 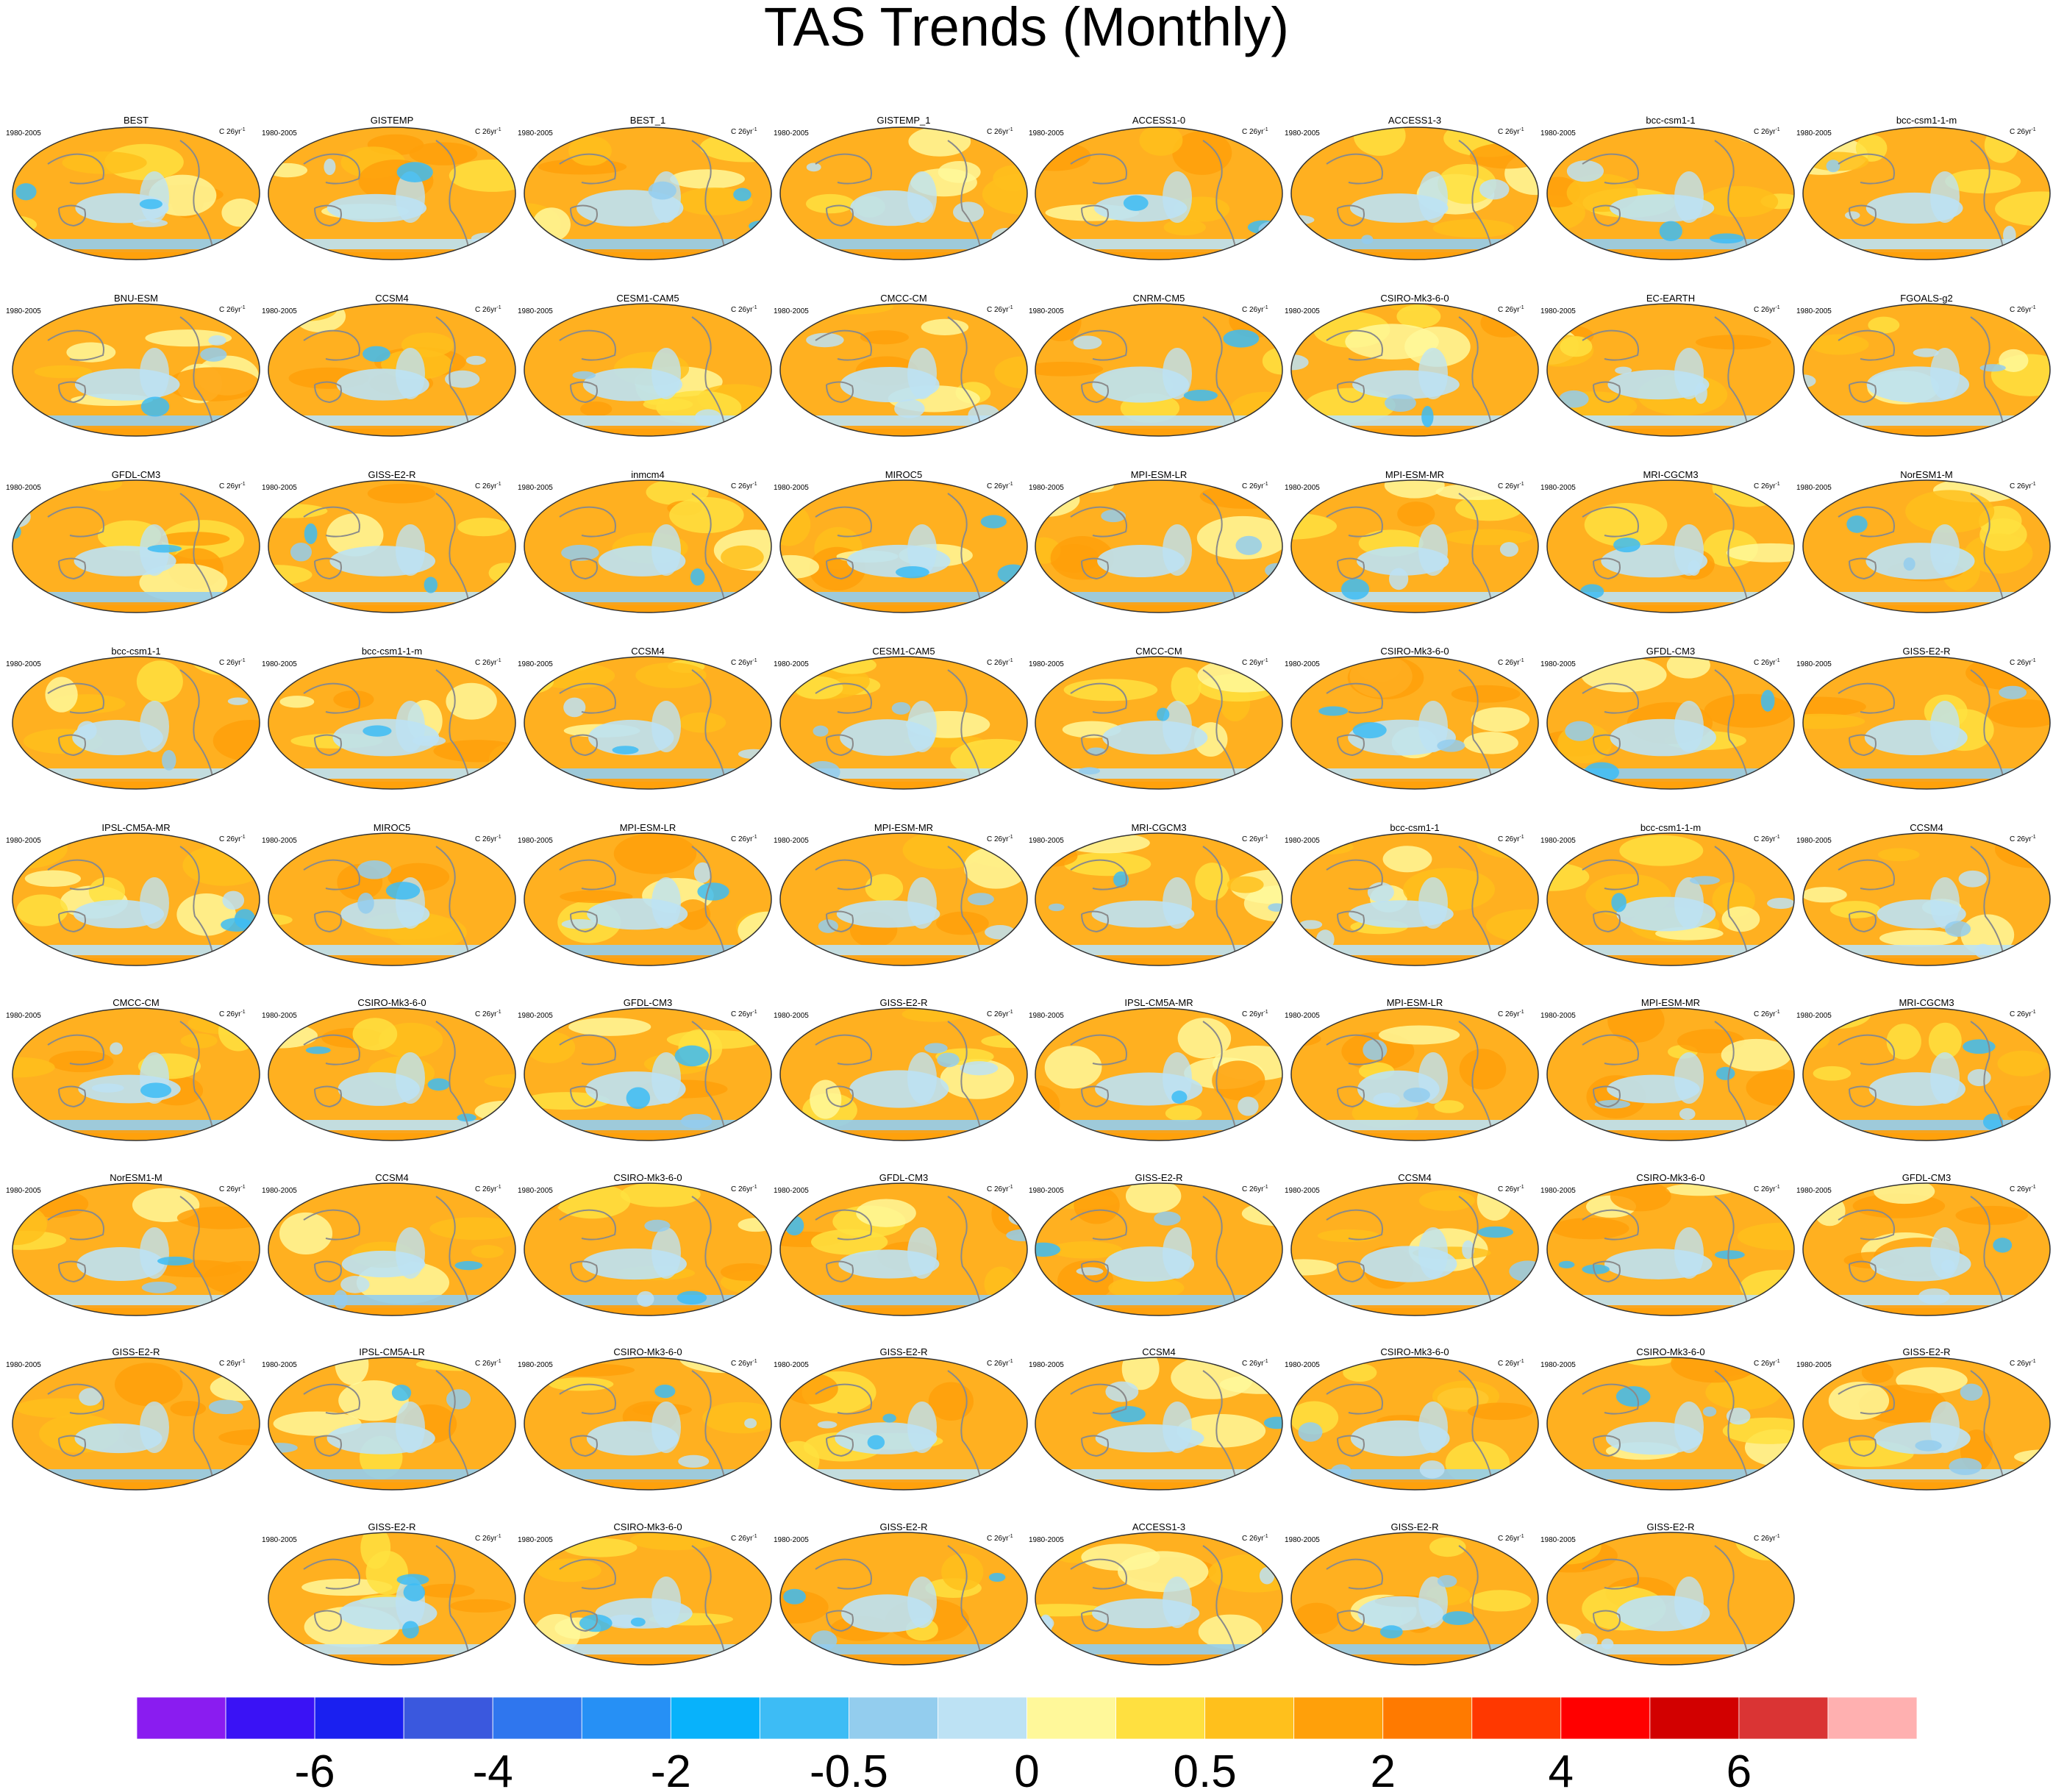 I want to click on map-panel: CSIRO-Mk3-6-0 1980-2005 C 26yr-1, so click(x=1412, y=365).